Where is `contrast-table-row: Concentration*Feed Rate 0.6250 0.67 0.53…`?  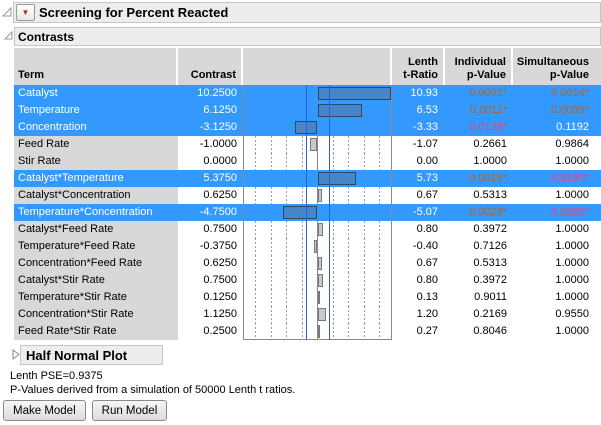
contrast-table-row: Concentration*Feed Rate 0.6250 0.67 0.53… is located at coordinates (307, 263).